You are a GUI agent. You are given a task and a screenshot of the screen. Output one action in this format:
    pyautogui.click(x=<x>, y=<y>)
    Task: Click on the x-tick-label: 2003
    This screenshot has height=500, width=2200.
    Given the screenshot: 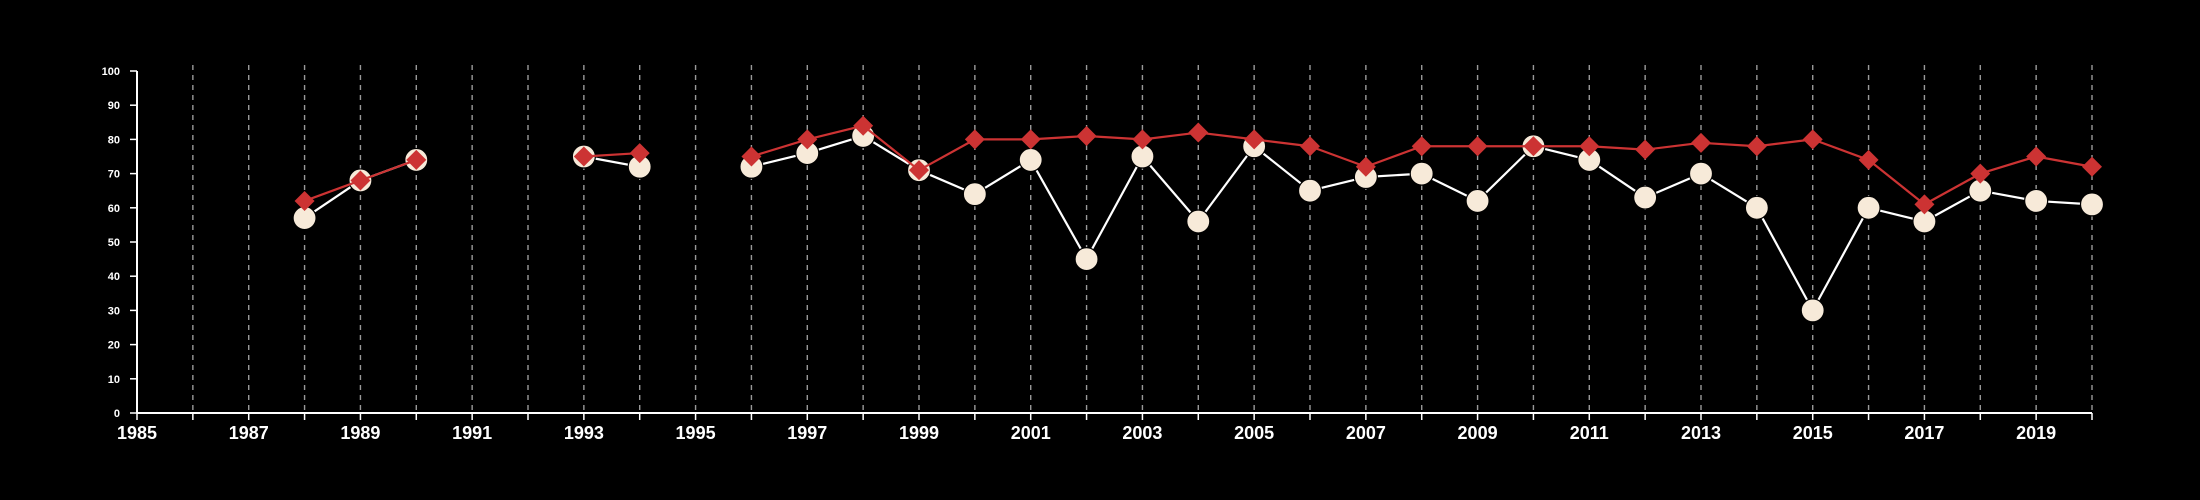 What is the action you would take?
    pyautogui.click(x=1142, y=433)
    